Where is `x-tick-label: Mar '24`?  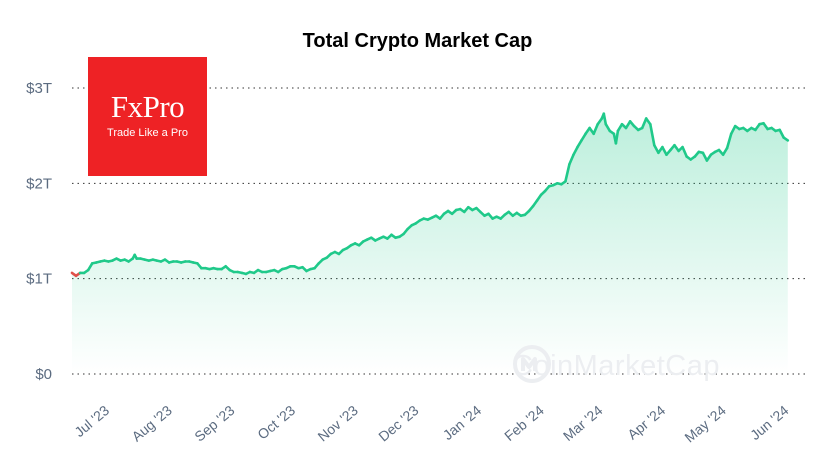
x-tick-label: Mar '24 is located at coordinates (583, 423).